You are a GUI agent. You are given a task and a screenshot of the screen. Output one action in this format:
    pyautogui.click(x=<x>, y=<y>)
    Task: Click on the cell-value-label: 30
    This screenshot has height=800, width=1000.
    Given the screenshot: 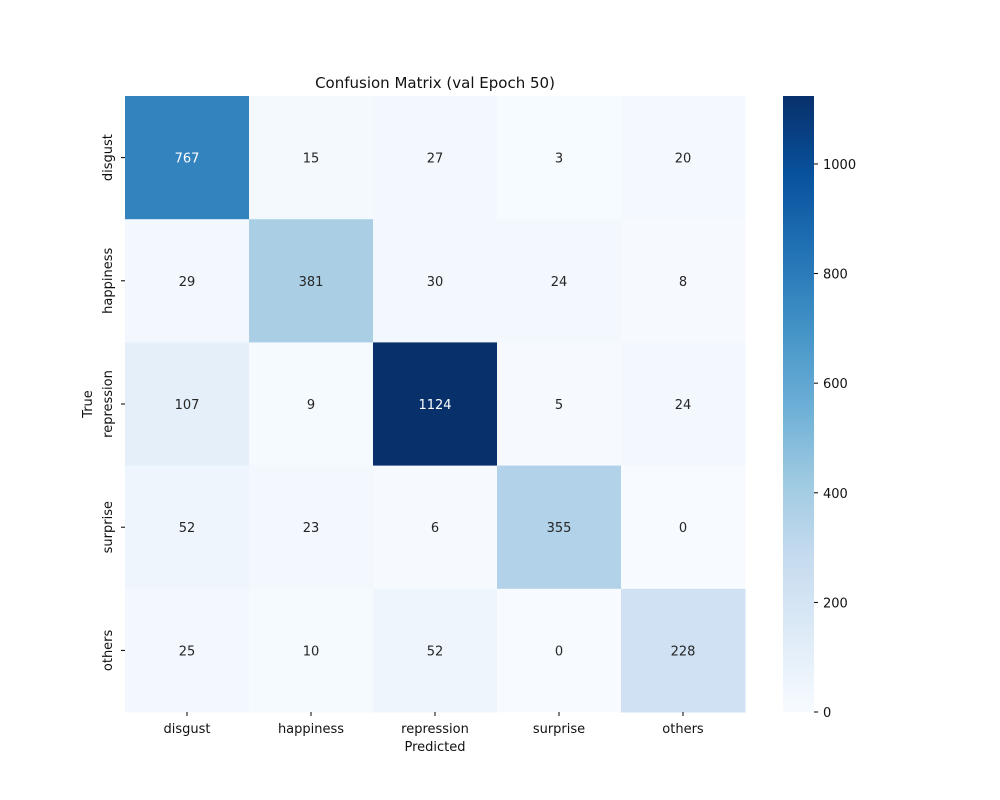 What is the action you would take?
    pyautogui.click(x=435, y=282)
    